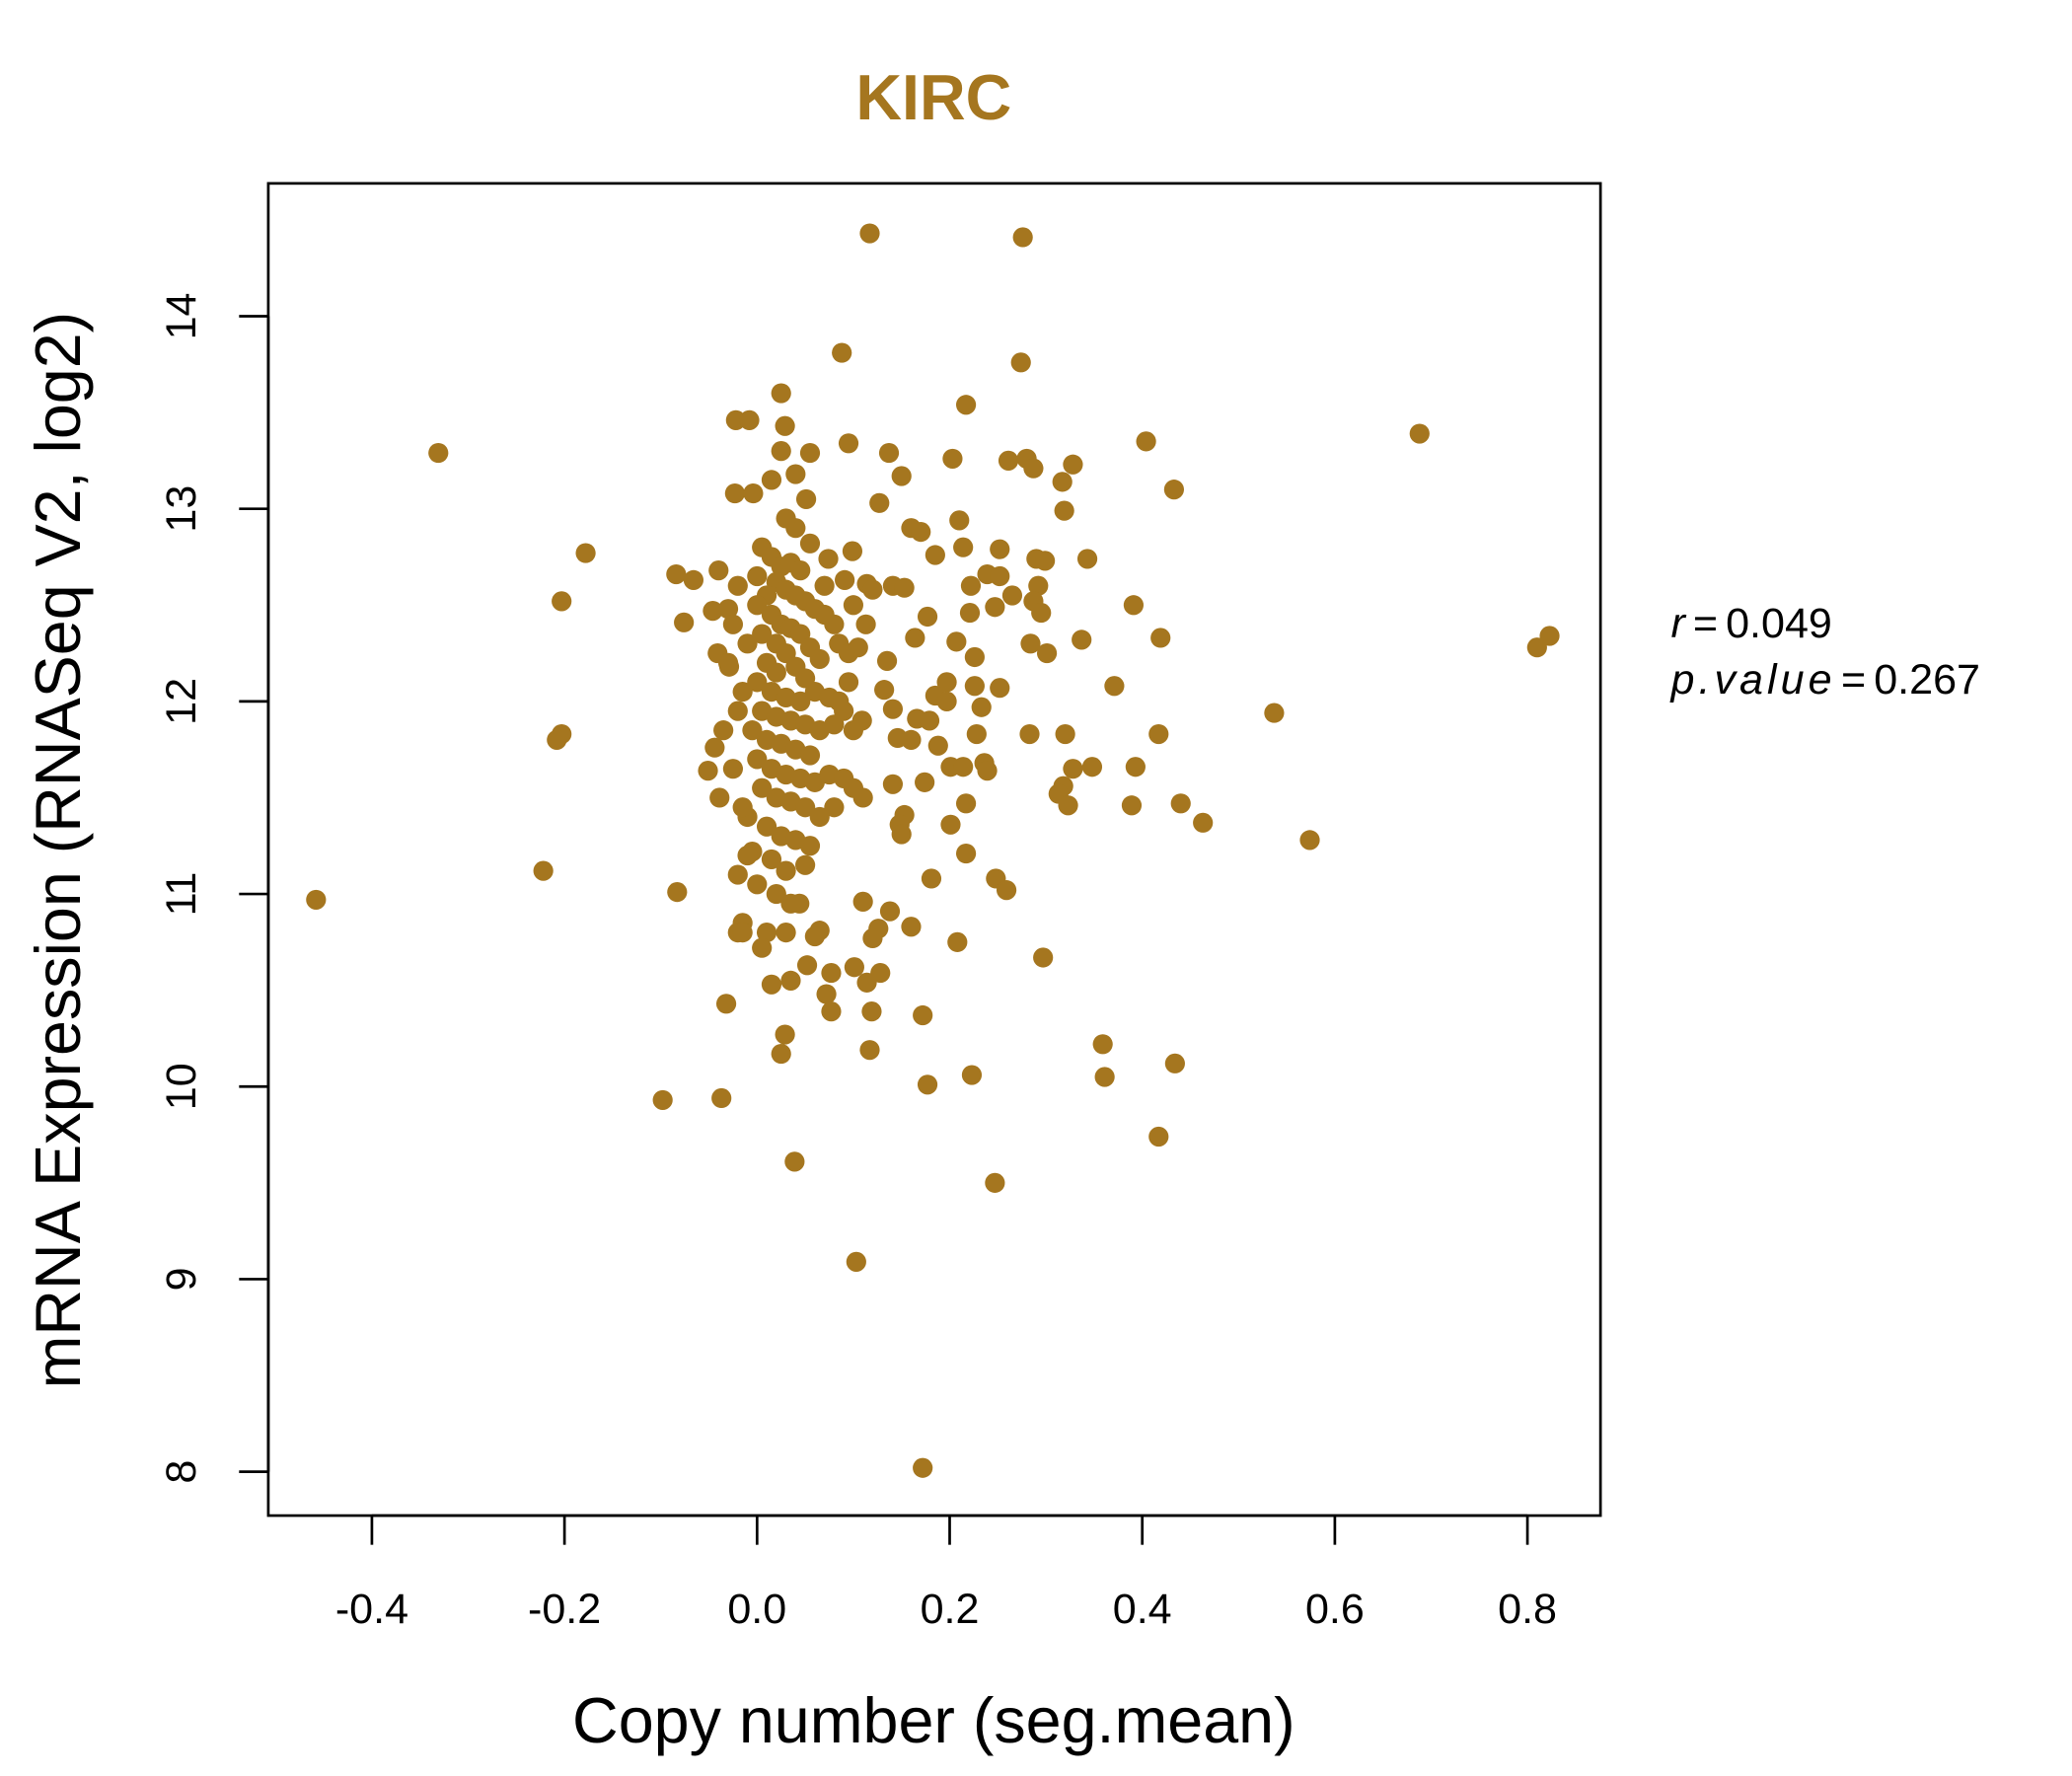 The image size is (2072, 1776). Describe the element at coordinates (59, 851) in the screenshot. I see `y-axis-title: mRNA Expression (RNASeq V2, log2)` at that location.